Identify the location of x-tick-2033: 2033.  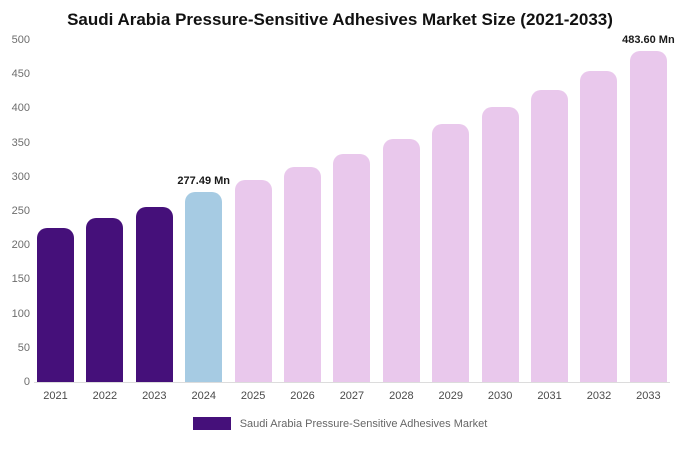
(648, 396).